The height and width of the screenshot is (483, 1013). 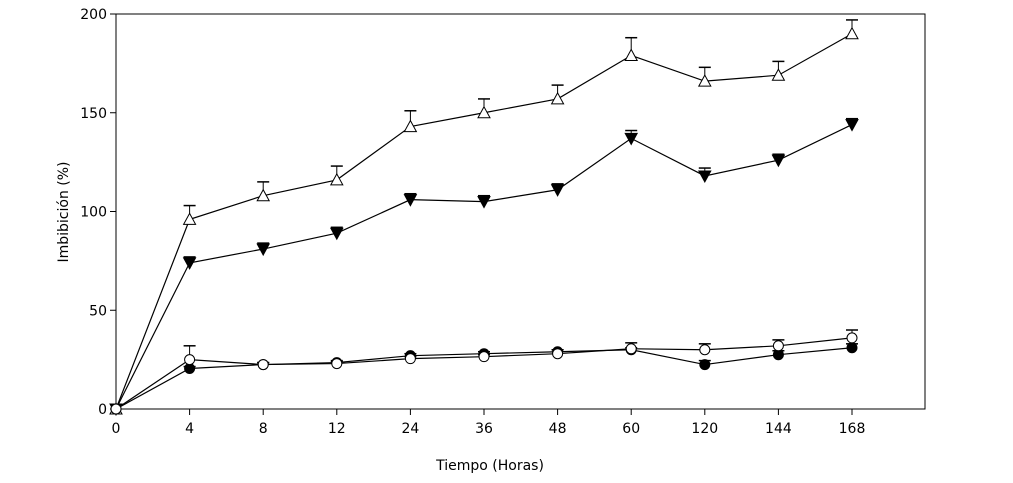 I want to click on x-tick-label: 120, so click(x=704, y=429).